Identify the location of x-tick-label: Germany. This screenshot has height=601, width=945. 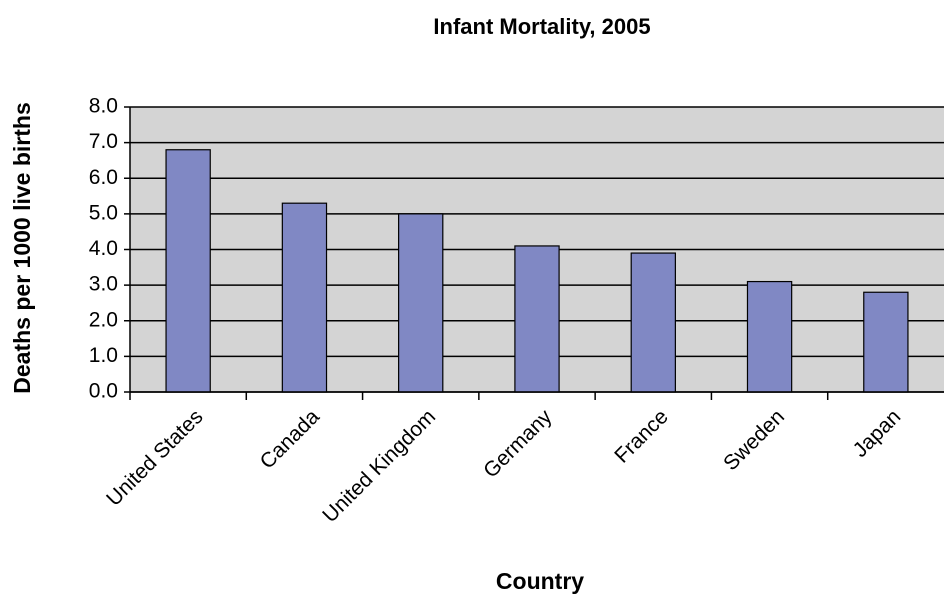
(518, 444).